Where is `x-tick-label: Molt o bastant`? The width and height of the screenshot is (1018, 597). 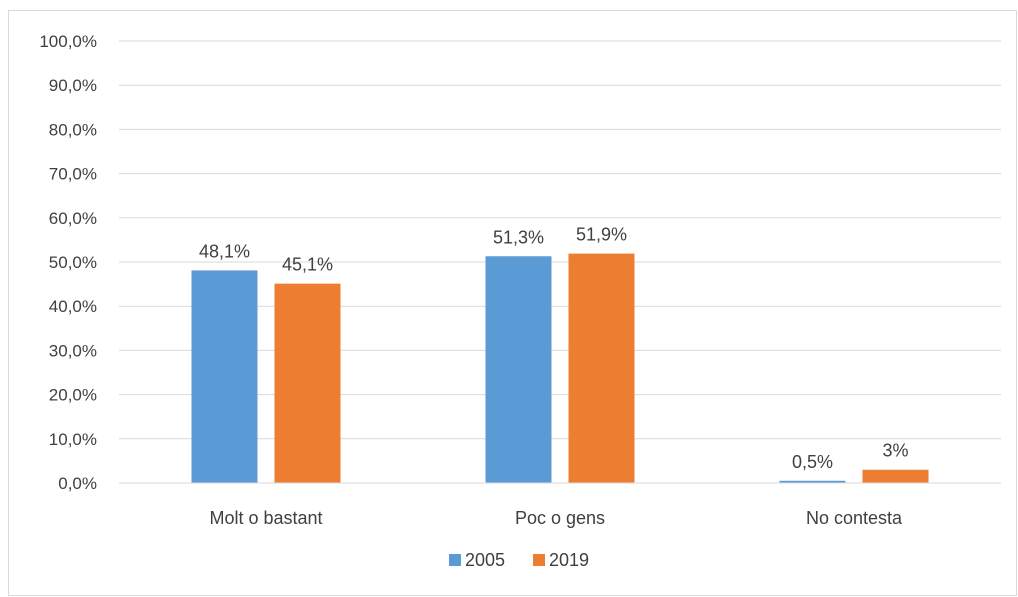 x-tick-label: Molt o bastant is located at coordinates (265, 518).